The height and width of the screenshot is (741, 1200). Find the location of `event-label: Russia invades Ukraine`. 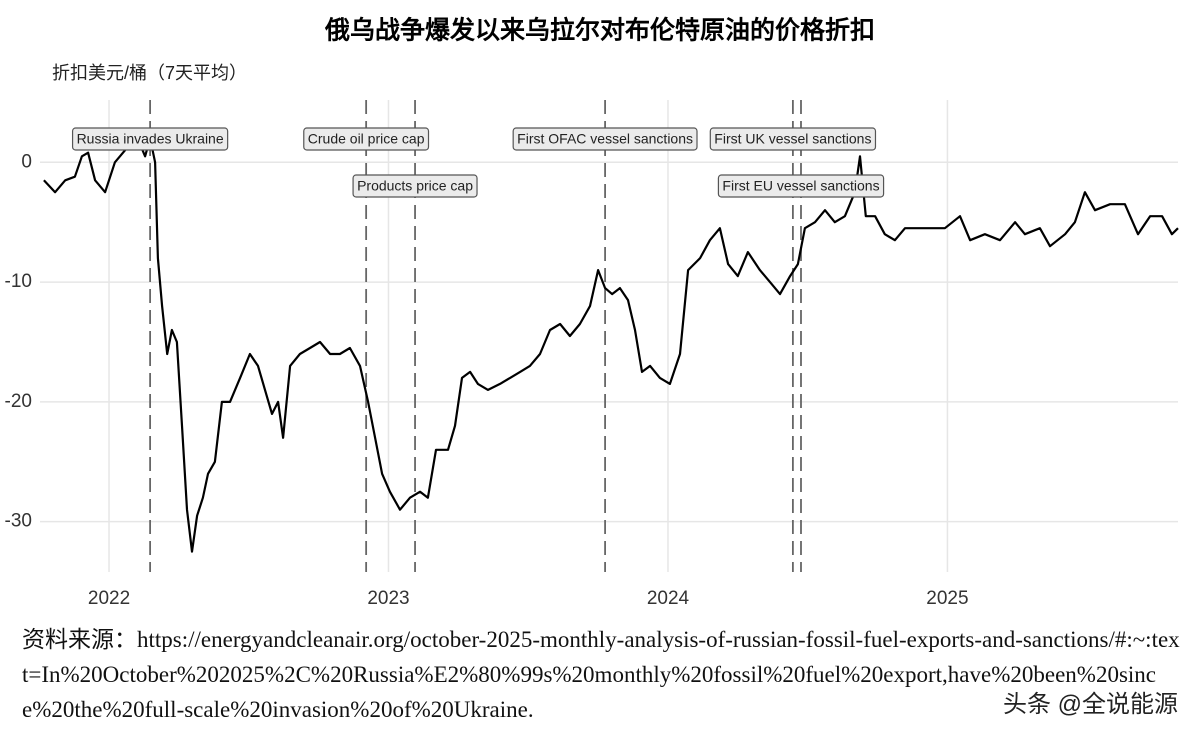

event-label: Russia invades Ukraine is located at coordinates (150, 139).